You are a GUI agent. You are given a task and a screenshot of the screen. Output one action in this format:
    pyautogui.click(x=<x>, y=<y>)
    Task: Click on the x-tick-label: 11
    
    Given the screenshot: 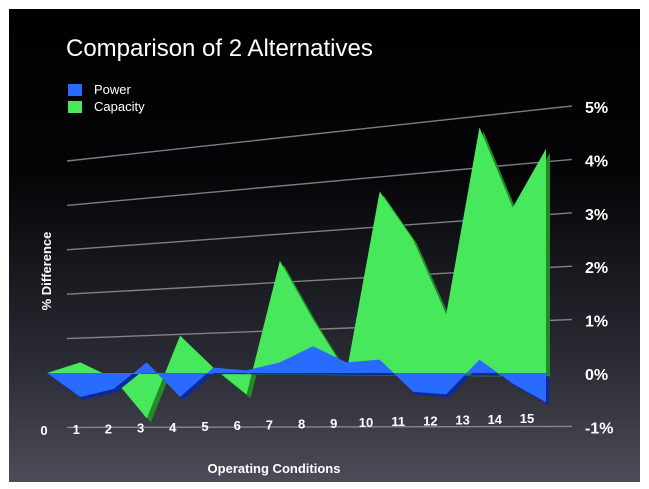 What is the action you would take?
    pyautogui.click(x=398, y=421)
    